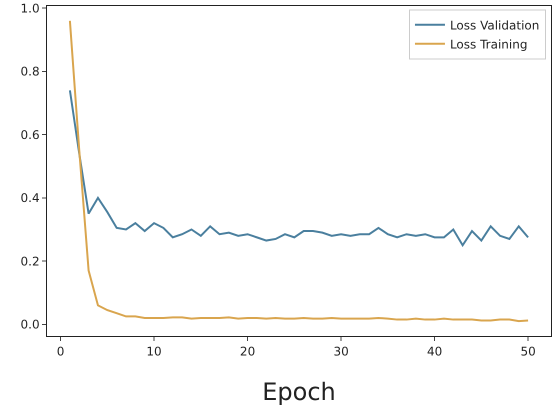 Image resolution: width=560 pixels, height=406 pixels. What do you see at coordinates (489, 44) in the screenshot?
I see `legend-label: Loss Training` at bounding box center [489, 44].